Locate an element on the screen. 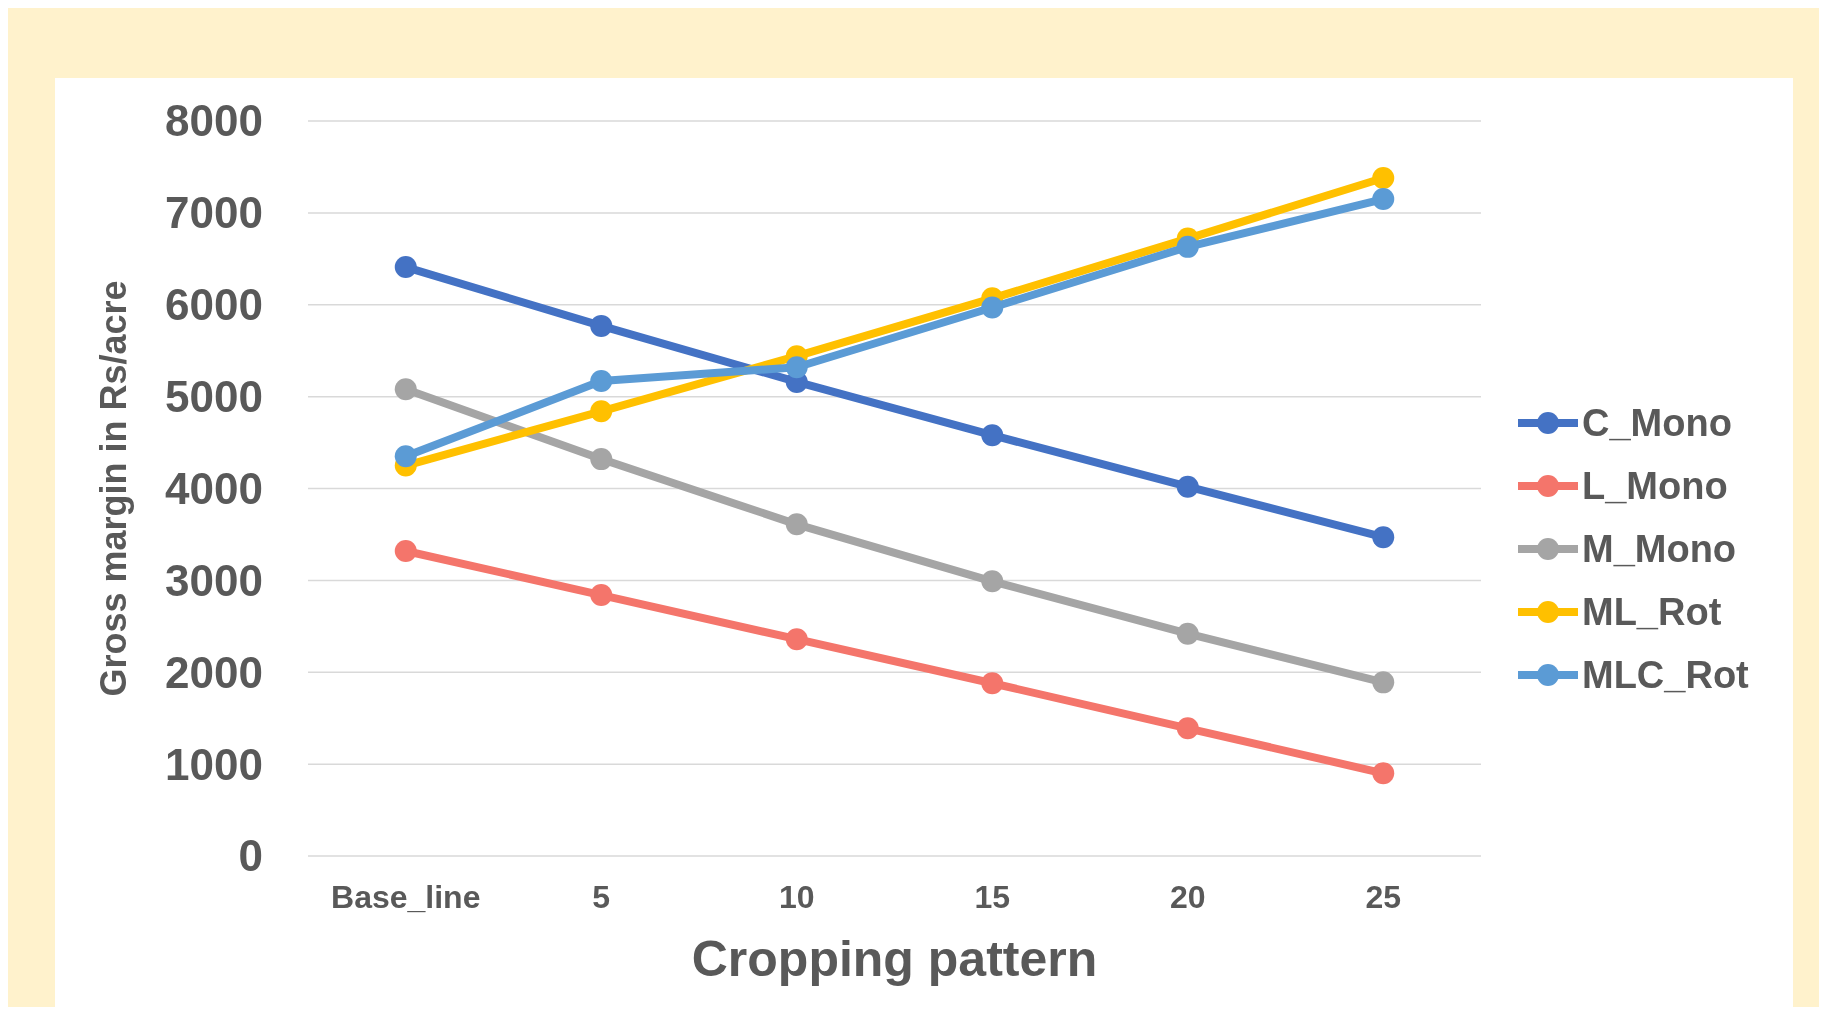 Image resolution: width=1827 pixels, height=1015 pixels. x-tick-label: 25 is located at coordinates (1383, 897).